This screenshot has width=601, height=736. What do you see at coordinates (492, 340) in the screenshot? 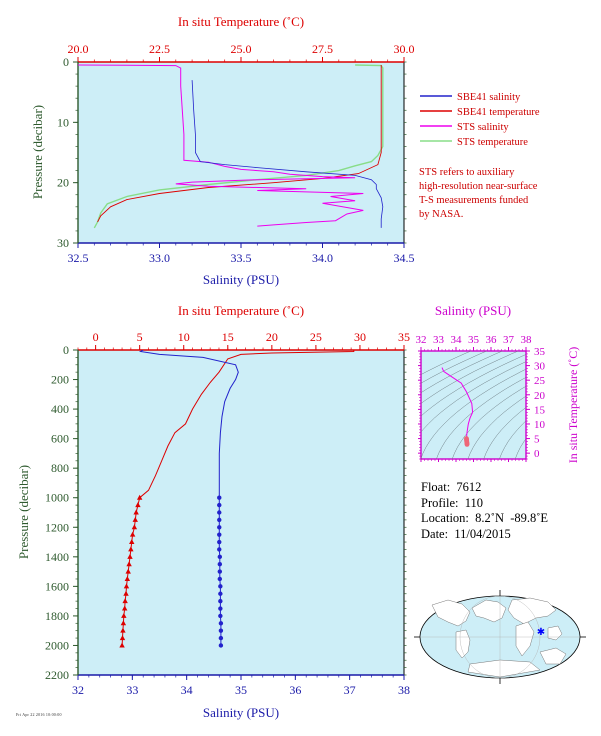
I see `ts-sal-tick-label: 36` at bounding box center [492, 340].